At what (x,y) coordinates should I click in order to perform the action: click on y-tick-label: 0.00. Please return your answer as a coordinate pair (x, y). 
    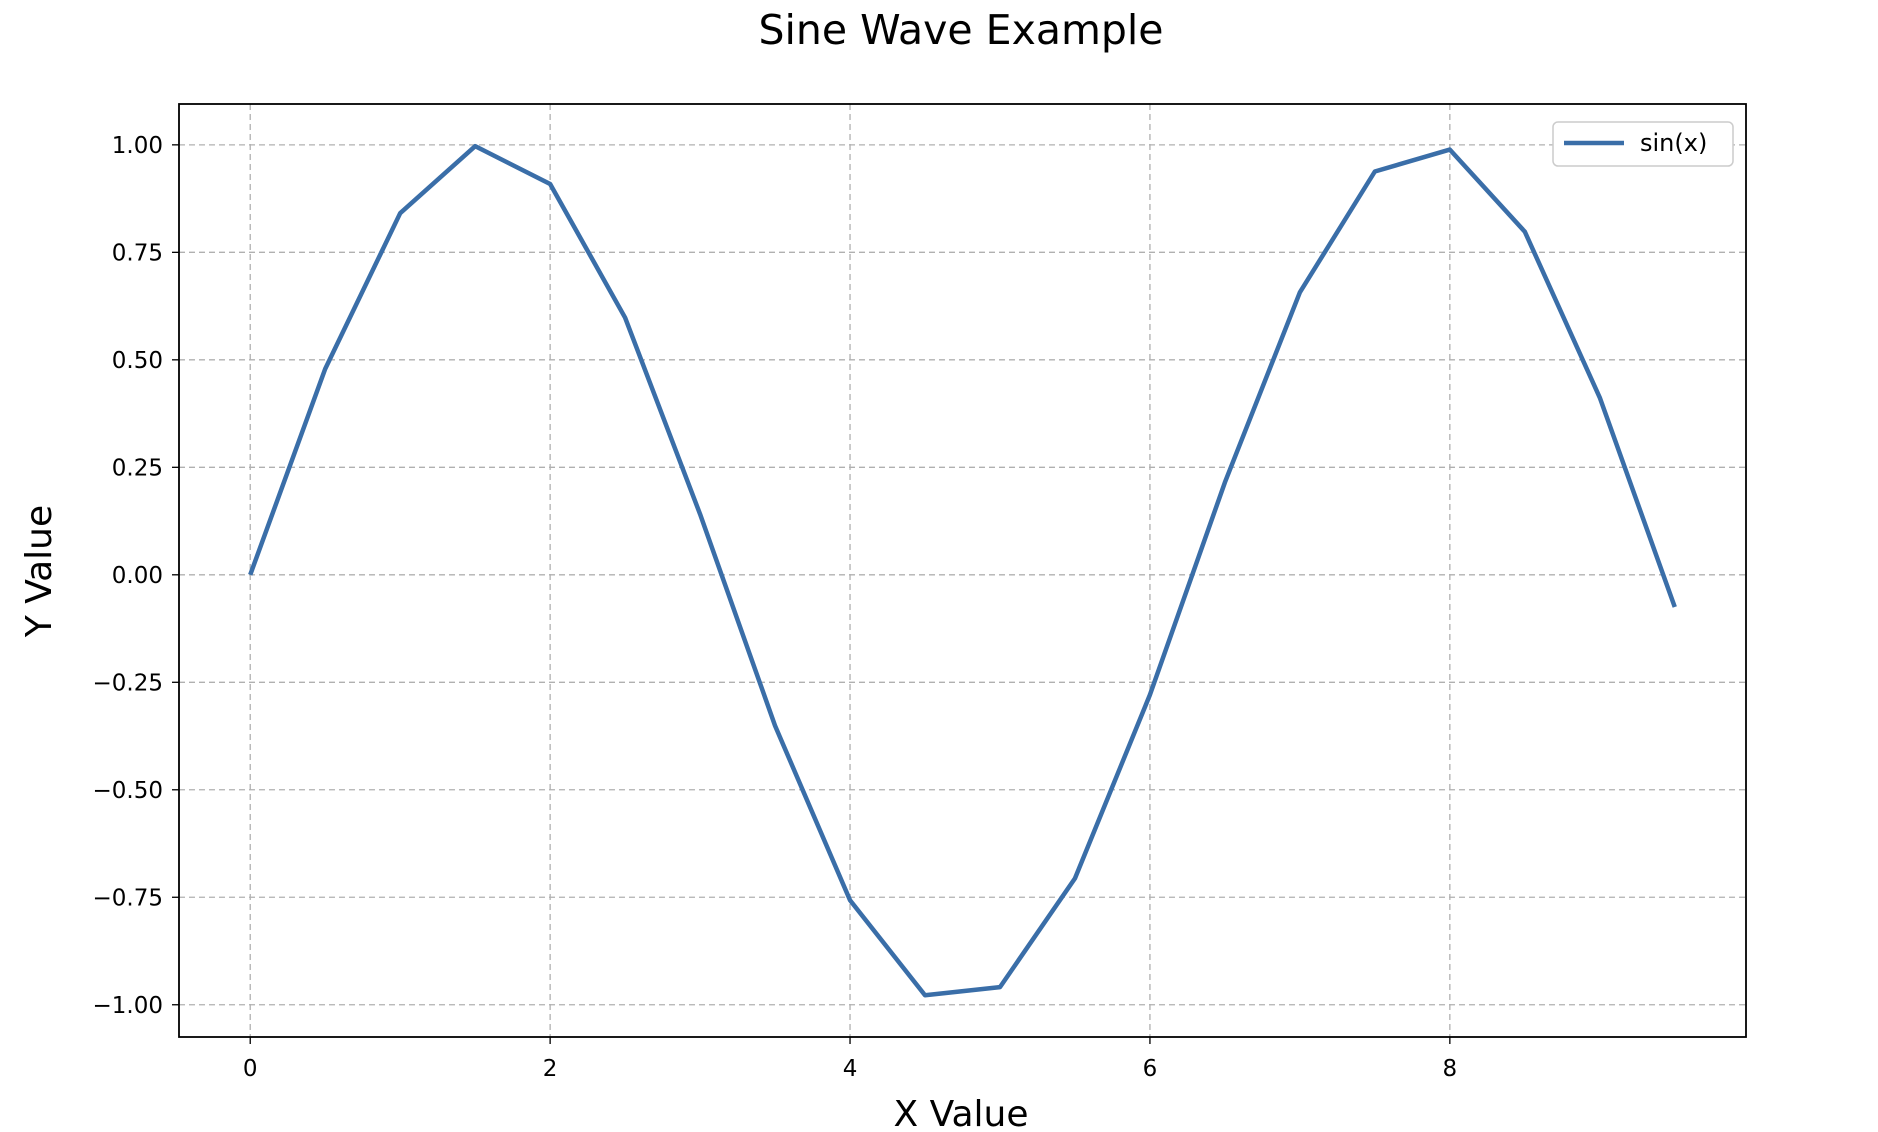
    Looking at the image, I should click on (137, 576).